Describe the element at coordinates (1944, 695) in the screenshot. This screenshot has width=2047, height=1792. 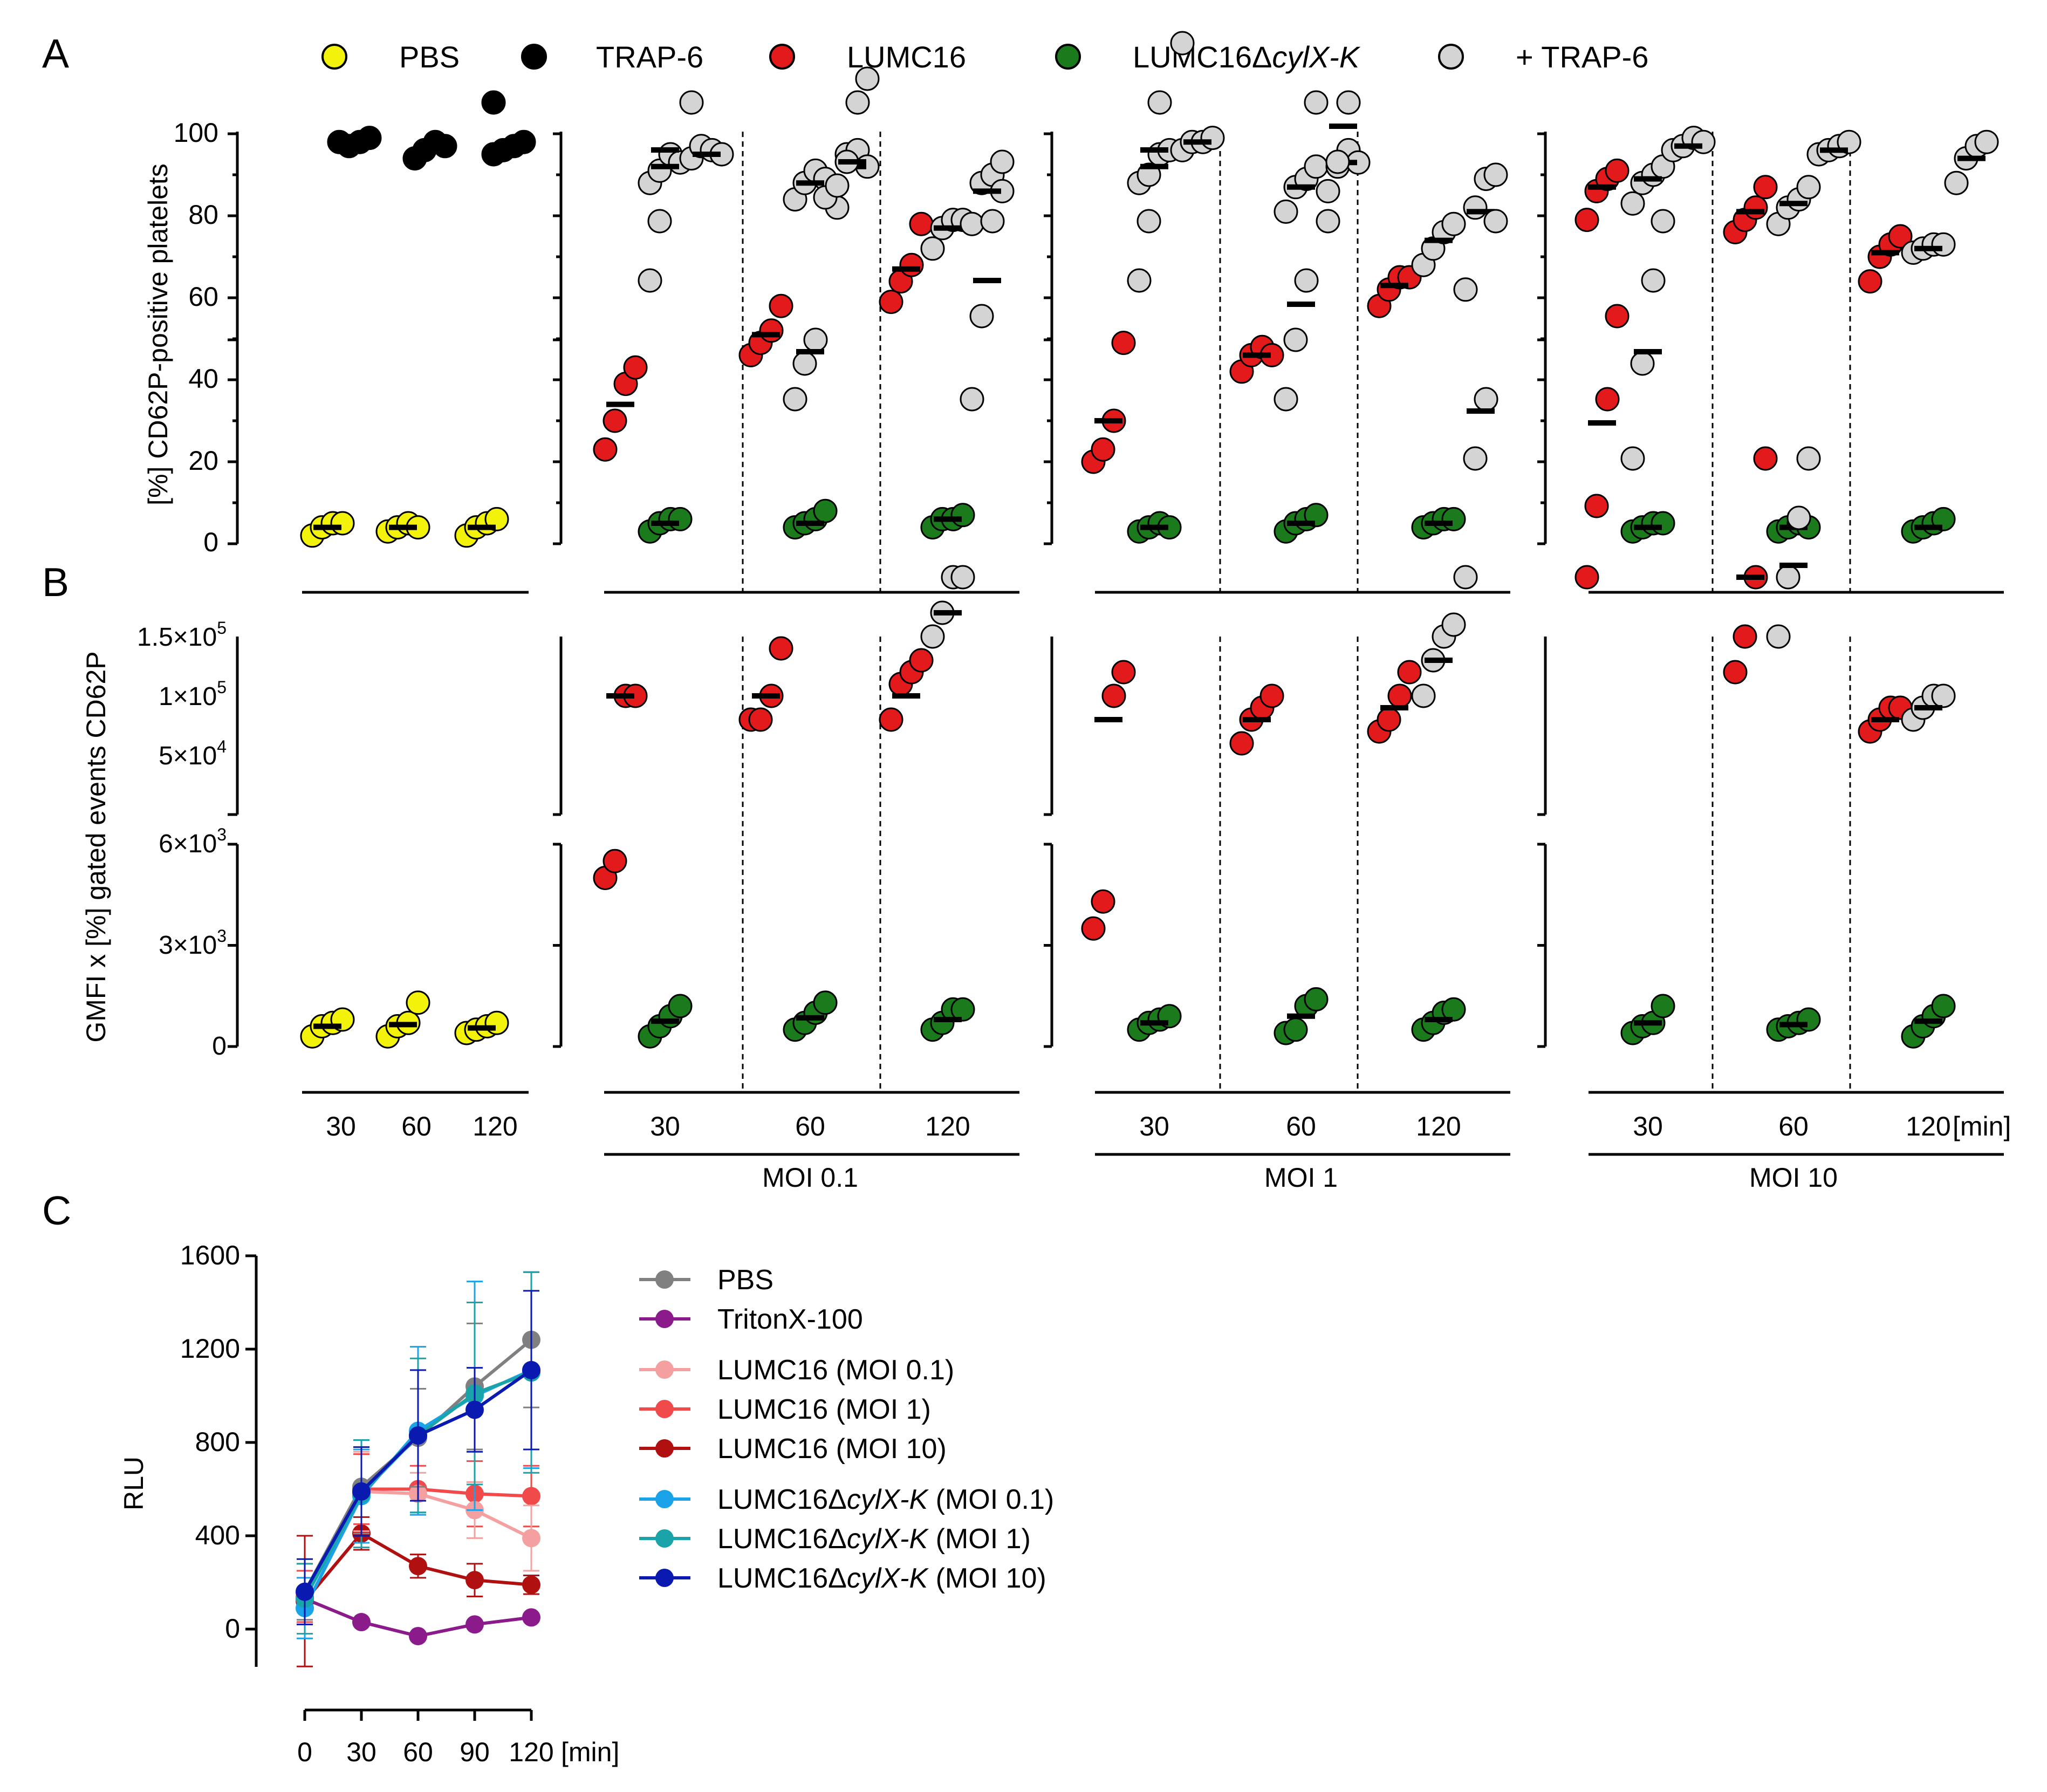
I see `b-moi3-t2-lumc16-trap-point` at that location.